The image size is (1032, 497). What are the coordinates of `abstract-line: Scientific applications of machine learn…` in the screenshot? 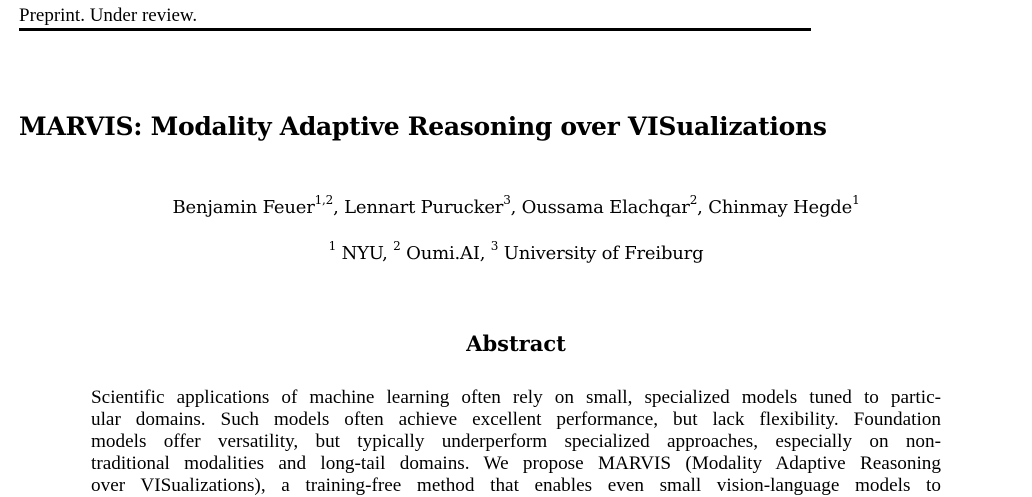 It's located at (516, 397).